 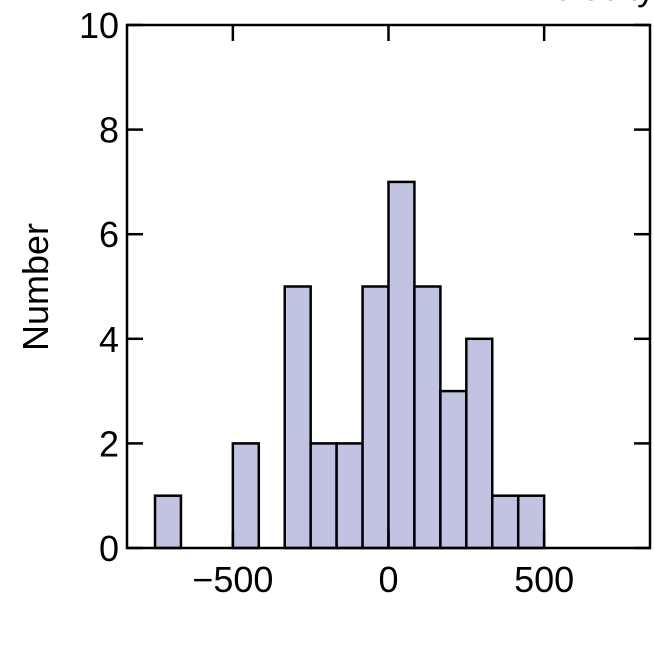 I want to click on y-tick-label: 2, so click(x=109, y=443).